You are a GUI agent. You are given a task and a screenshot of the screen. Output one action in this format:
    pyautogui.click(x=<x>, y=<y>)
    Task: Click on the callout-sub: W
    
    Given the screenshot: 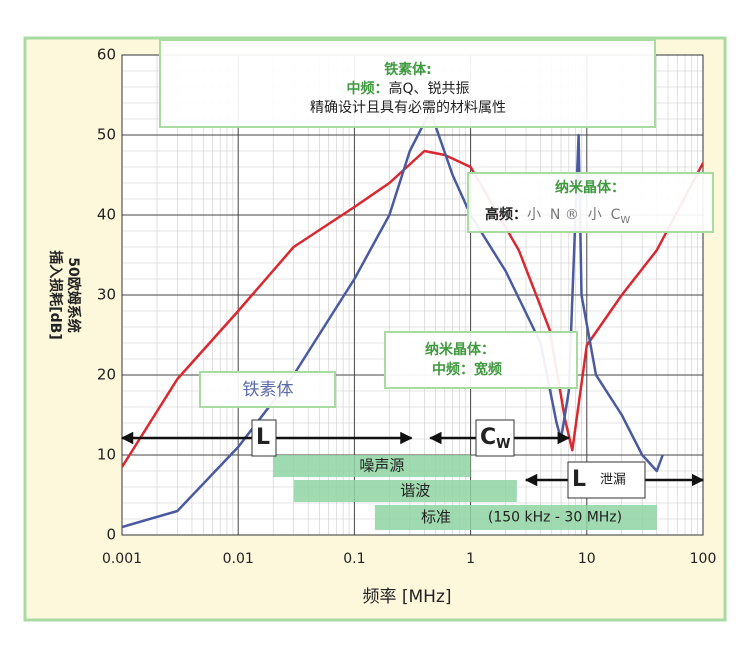 What is the action you would take?
    pyautogui.click(x=625, y=220)
    